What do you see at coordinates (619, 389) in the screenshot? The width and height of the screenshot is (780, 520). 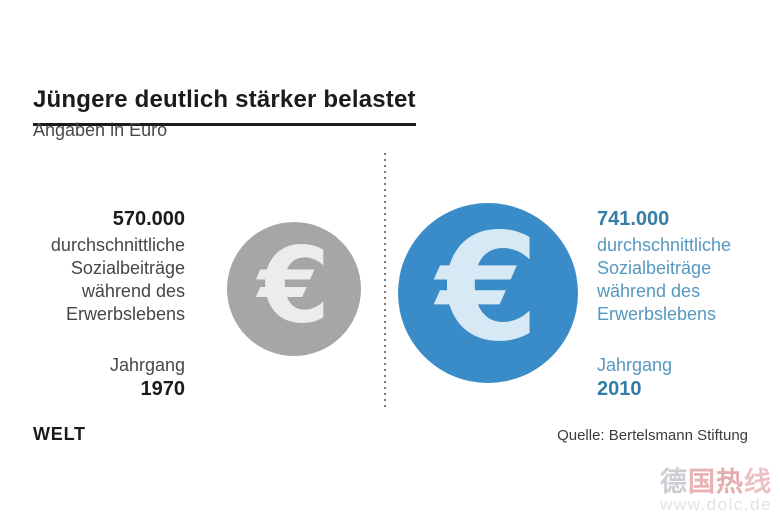 I see `cohort-year-2010: 2010` at bounding box center [619, 389].